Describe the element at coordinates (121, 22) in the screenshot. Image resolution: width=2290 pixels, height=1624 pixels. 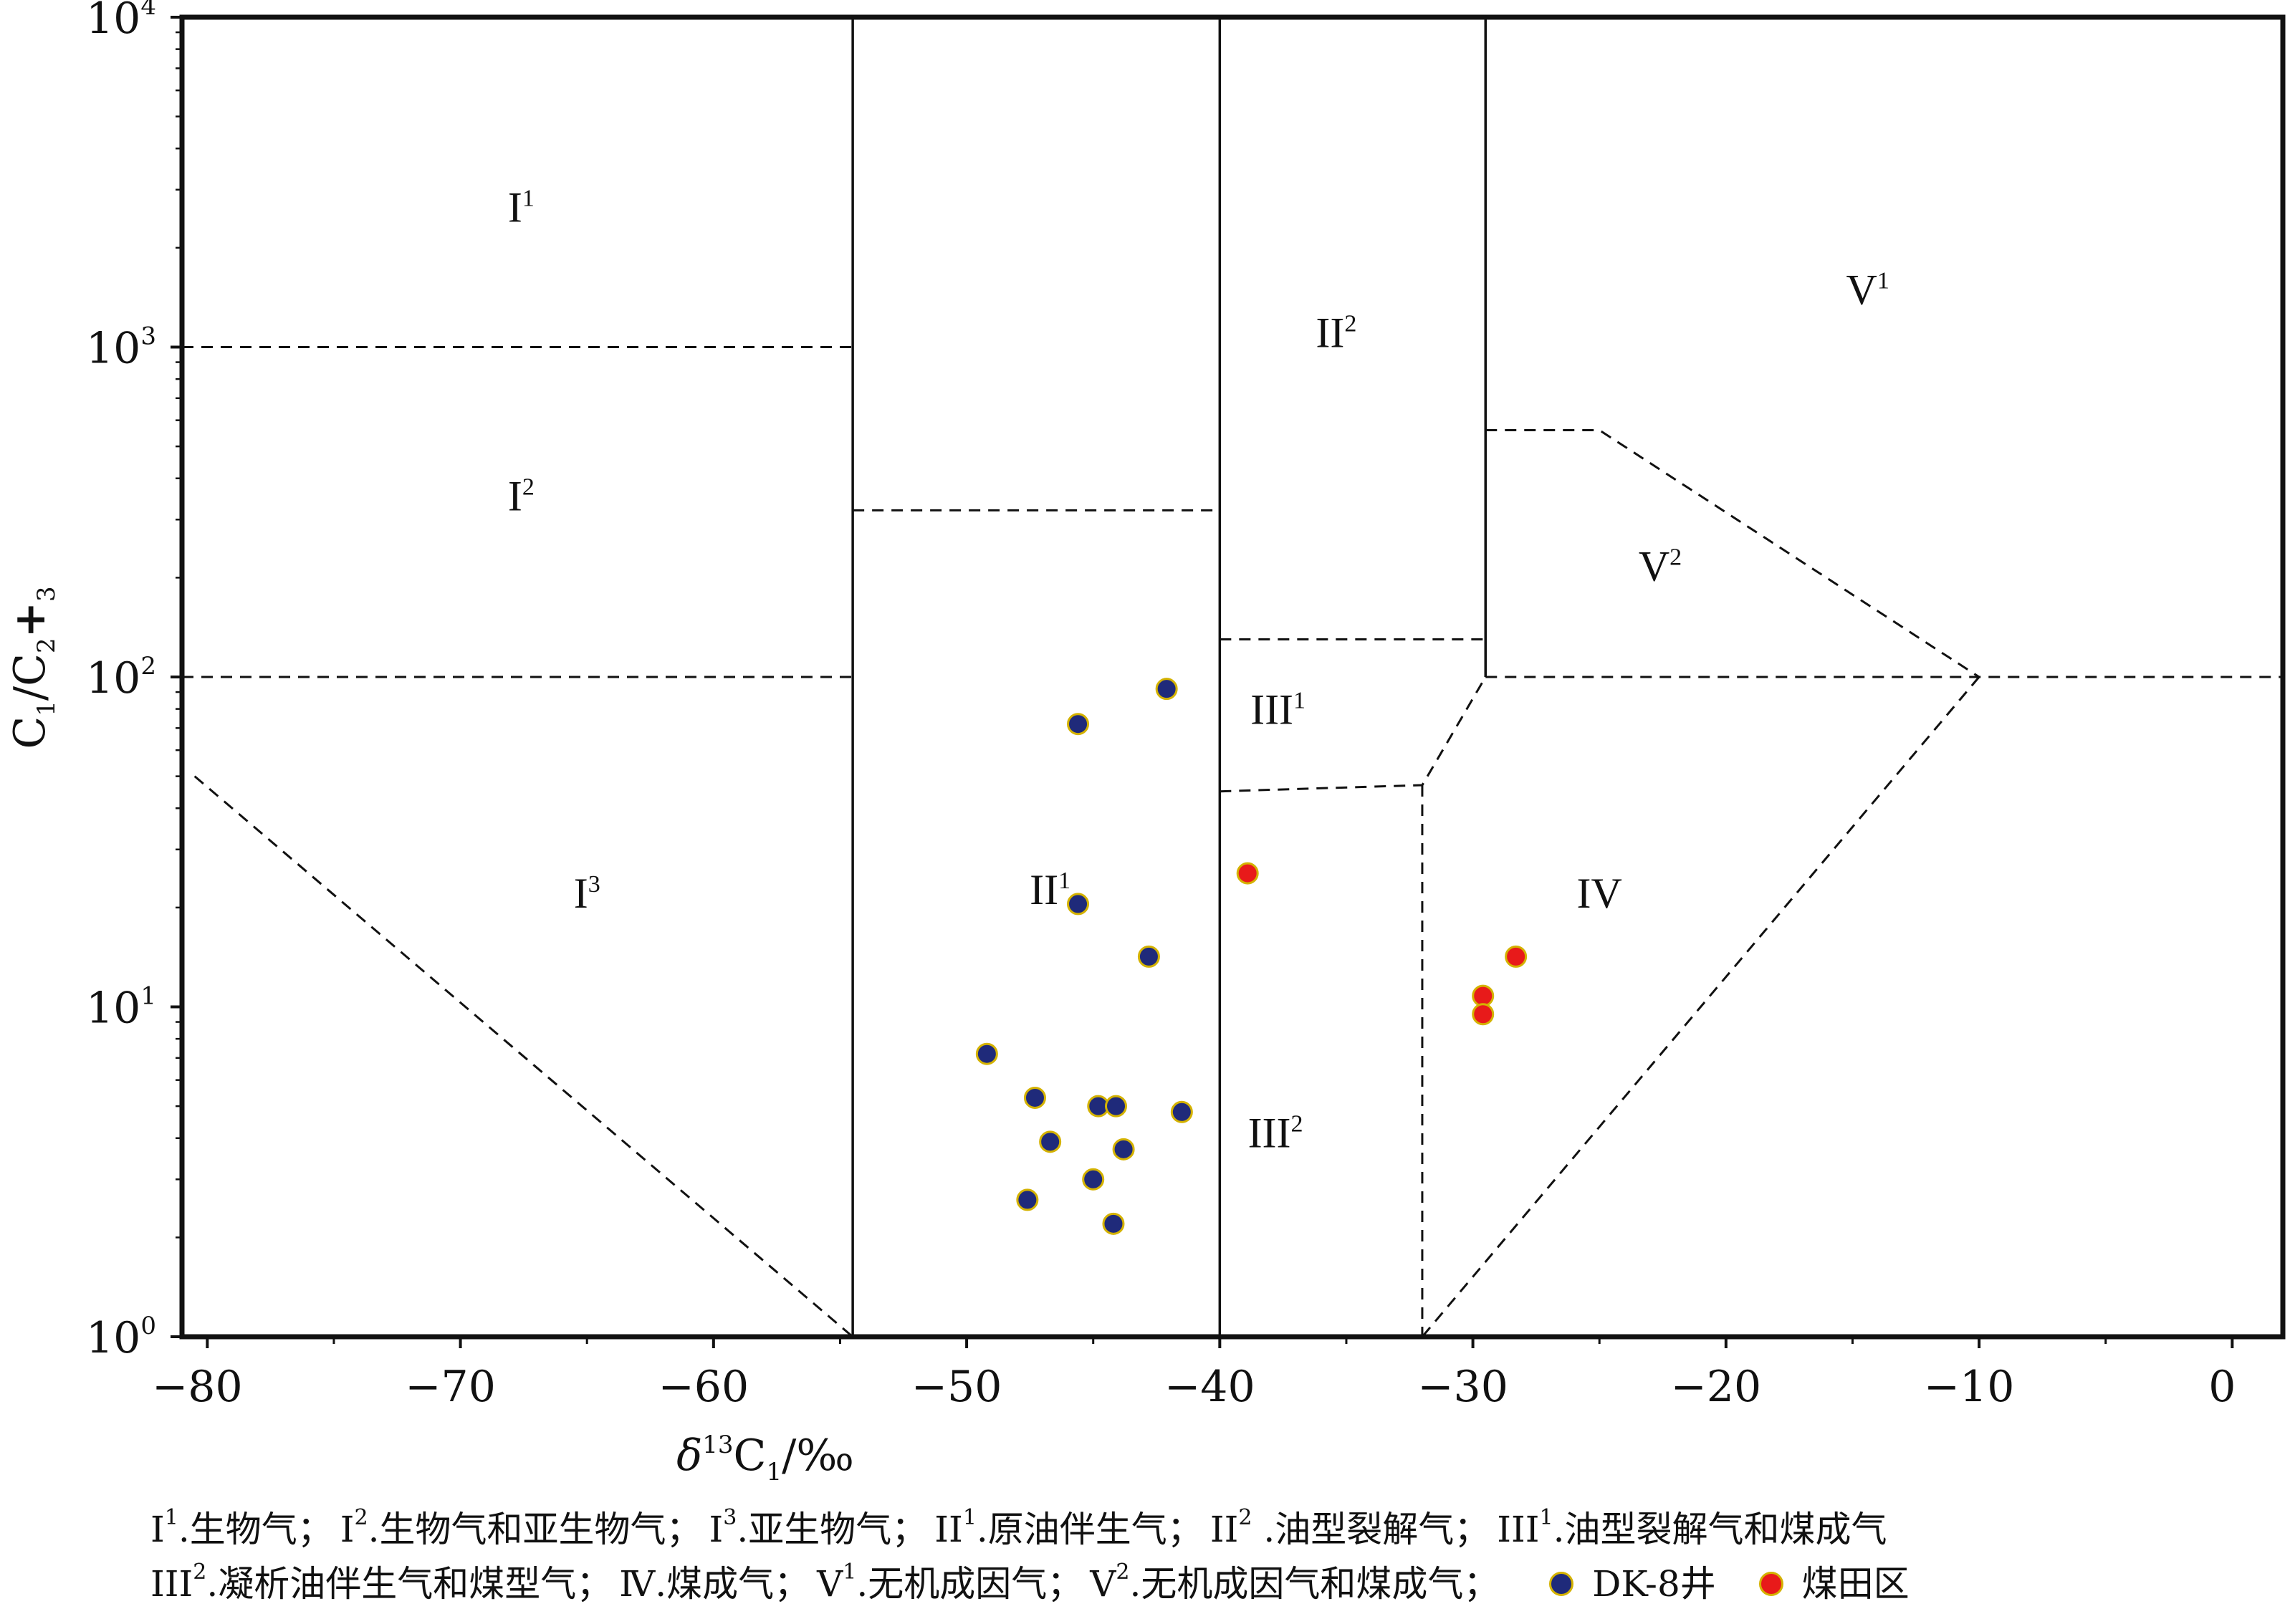
I see `y-tick-label: 104` at that location.